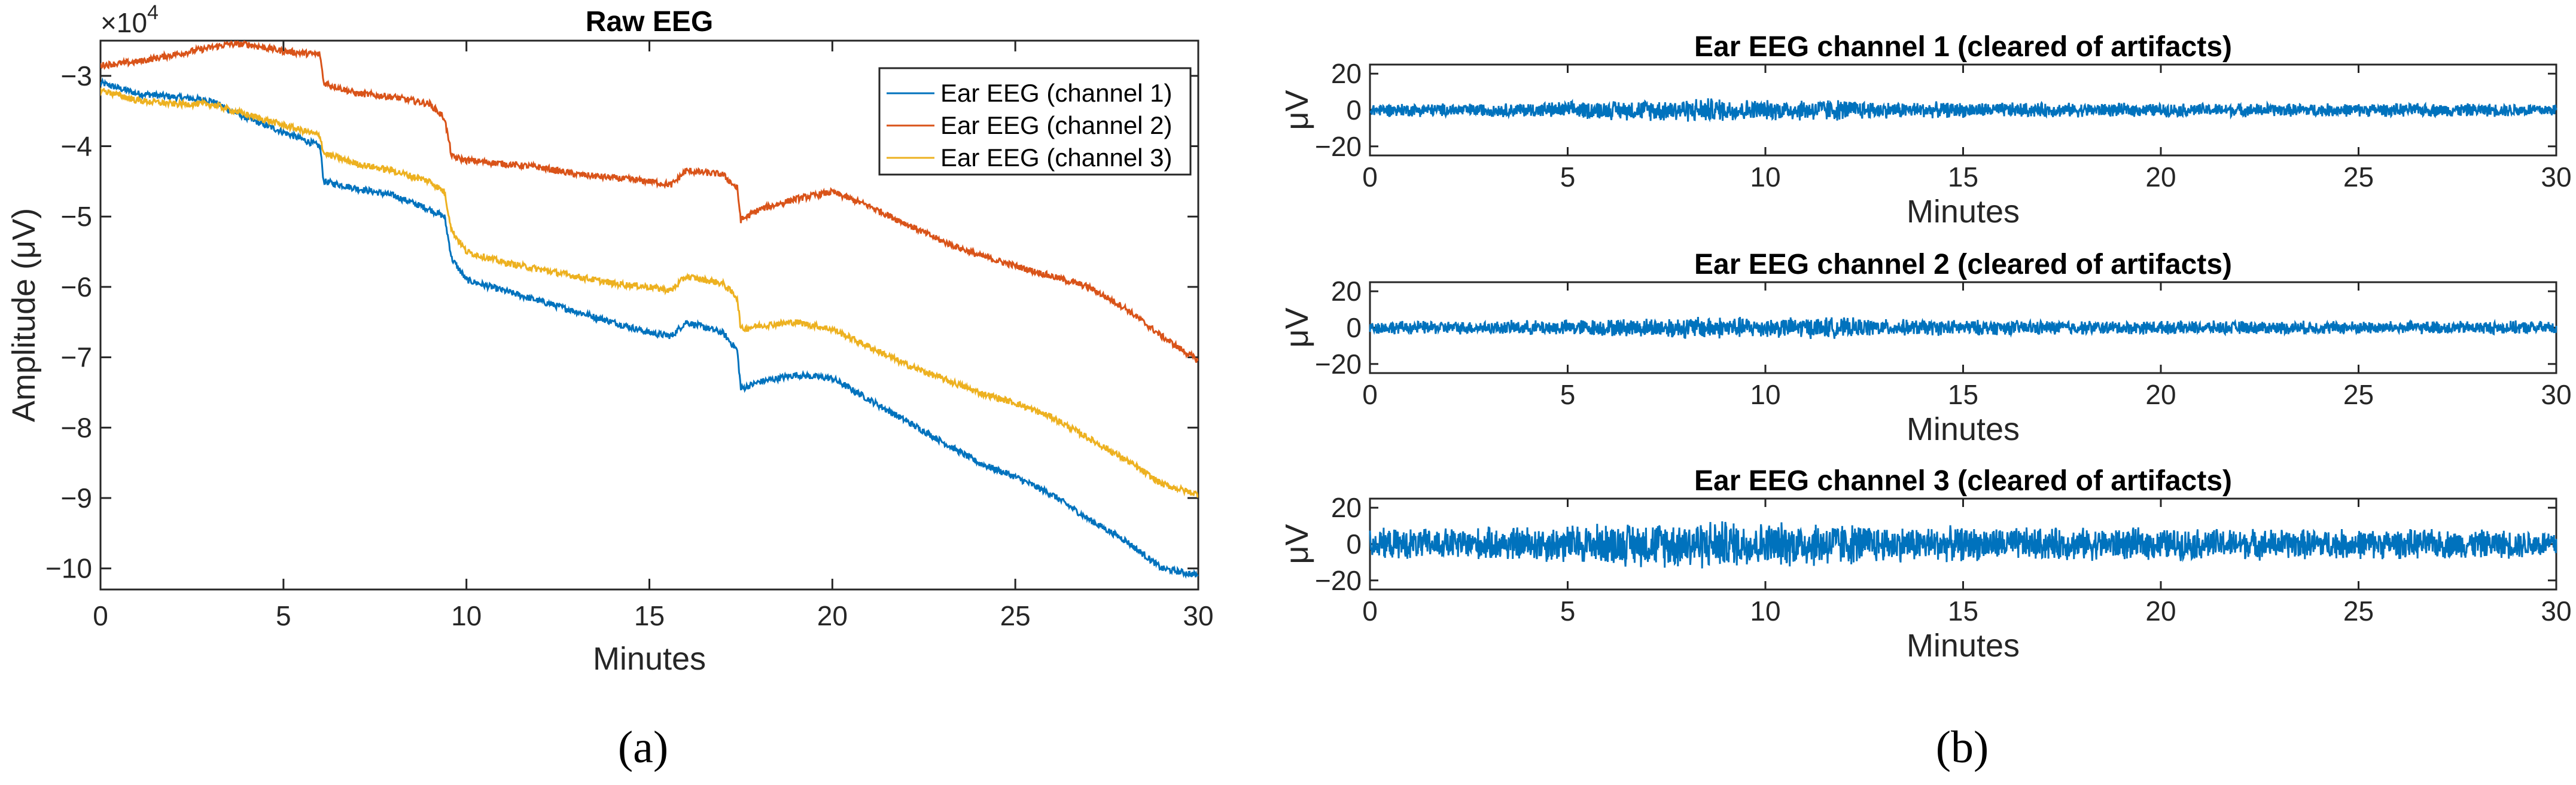 Image resolution: width=2576 pixels, height=785 pixels. I want to click on y-multiplier-label: ×10⁴, so click(130, 20).